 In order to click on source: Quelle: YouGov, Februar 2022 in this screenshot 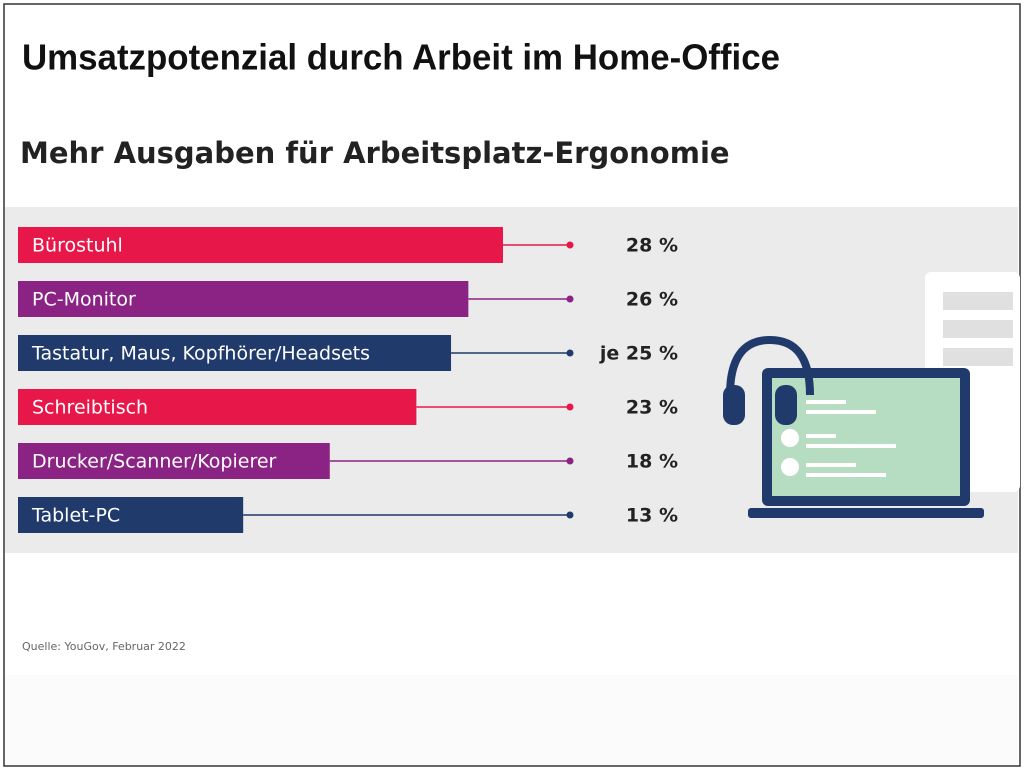, I will do `click(104, 646)`.